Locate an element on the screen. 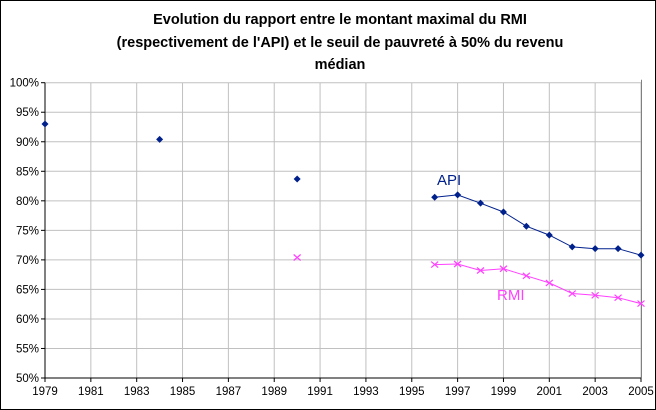  y-tick-label: 85% is located at coordinates (27, 172).